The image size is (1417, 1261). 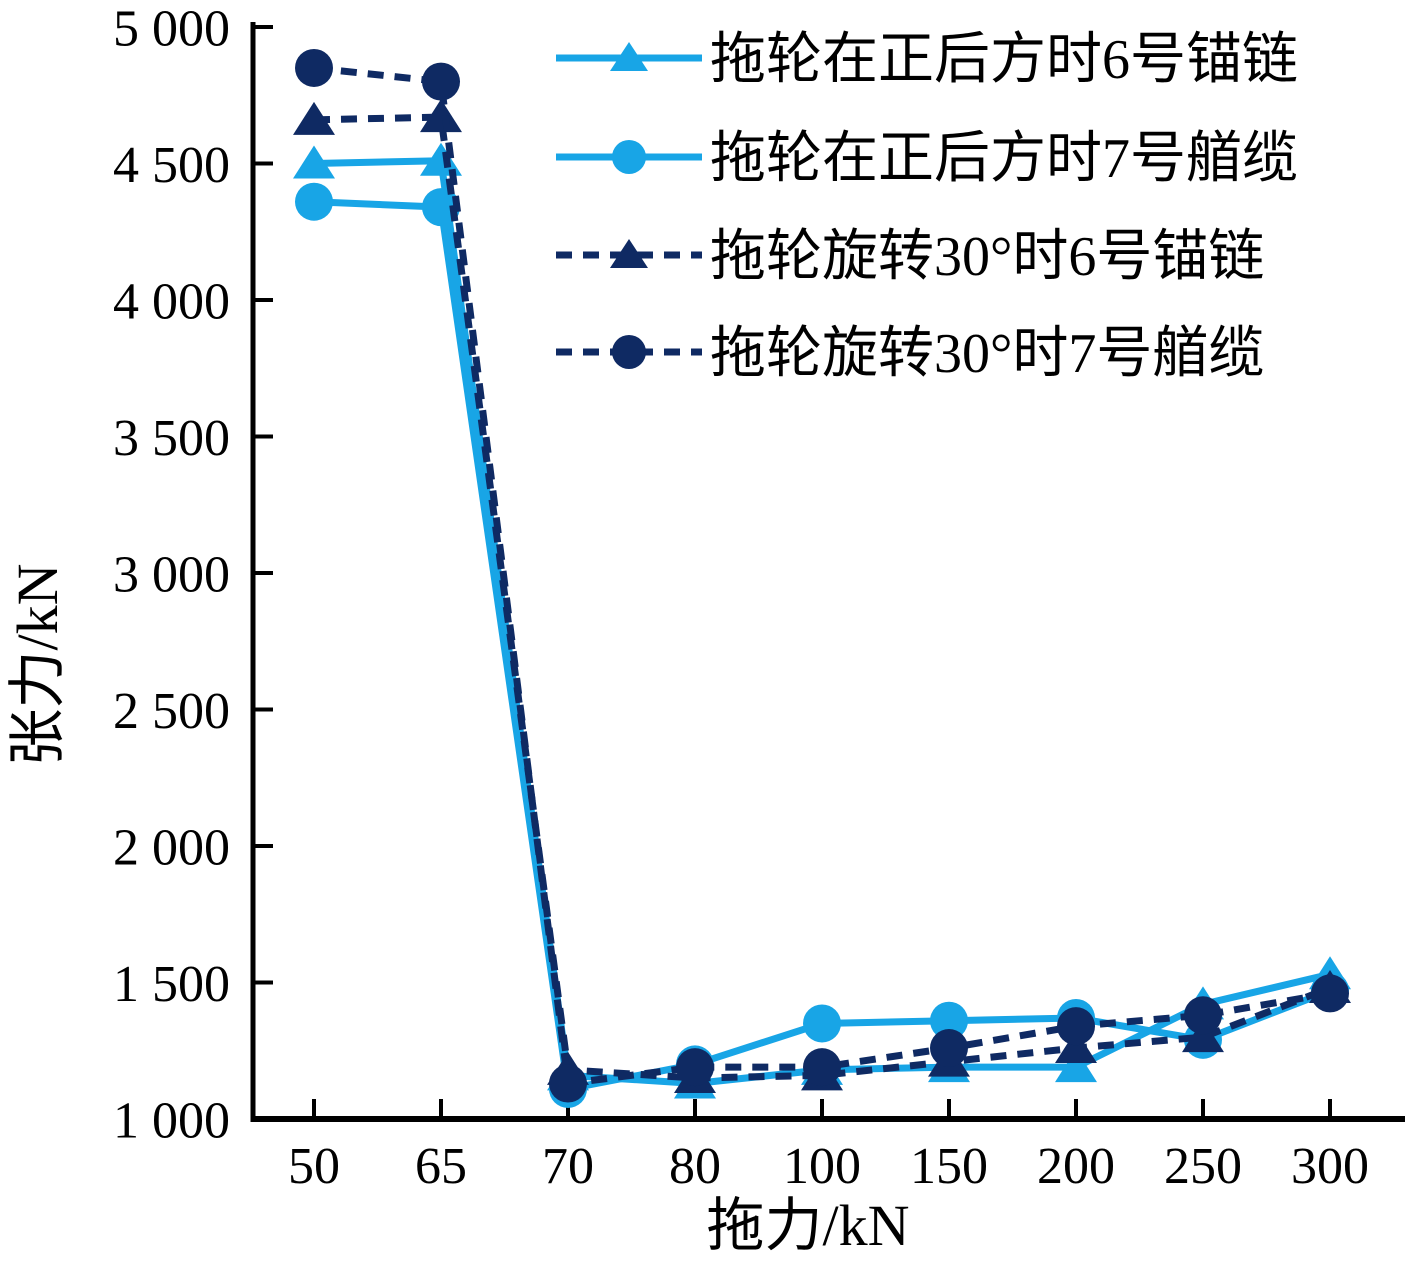 What do you see at coordinates (171, 438) in the screenshot?
I see `y-tick-label: 3 500` at bounding box center [171, 438].